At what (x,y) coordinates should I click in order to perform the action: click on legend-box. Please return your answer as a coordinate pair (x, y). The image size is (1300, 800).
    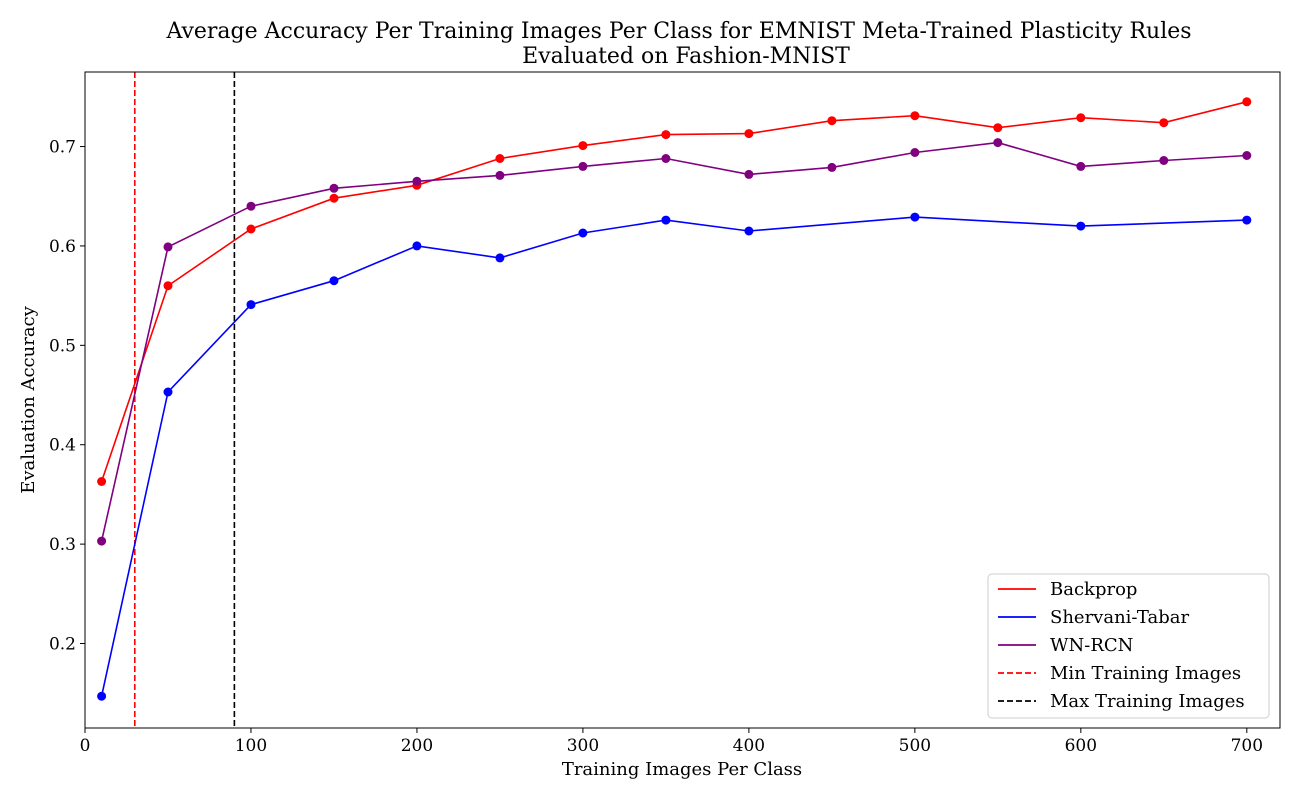
    Looking at the image, I should click on (1128, 646).